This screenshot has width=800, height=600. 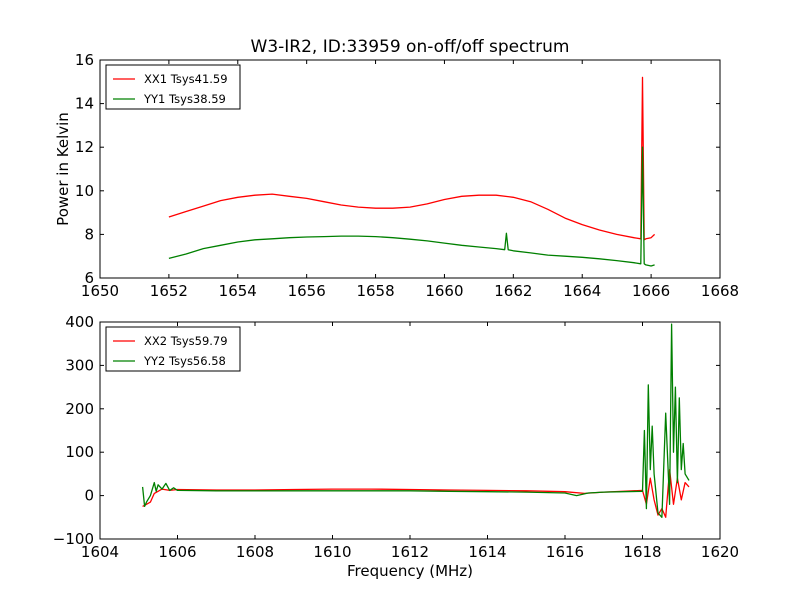 I want to click on x-tick-label: 1668, so click(x=720, y=291).